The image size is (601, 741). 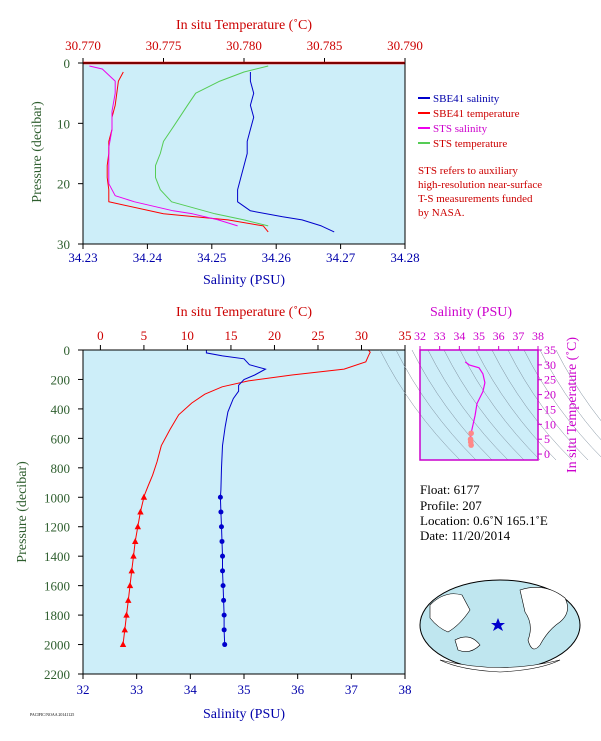 I want to click on top-temp-tick-labels: 30.770 30.775 30.780 30.785 30.790, so click(x=244, y=50).